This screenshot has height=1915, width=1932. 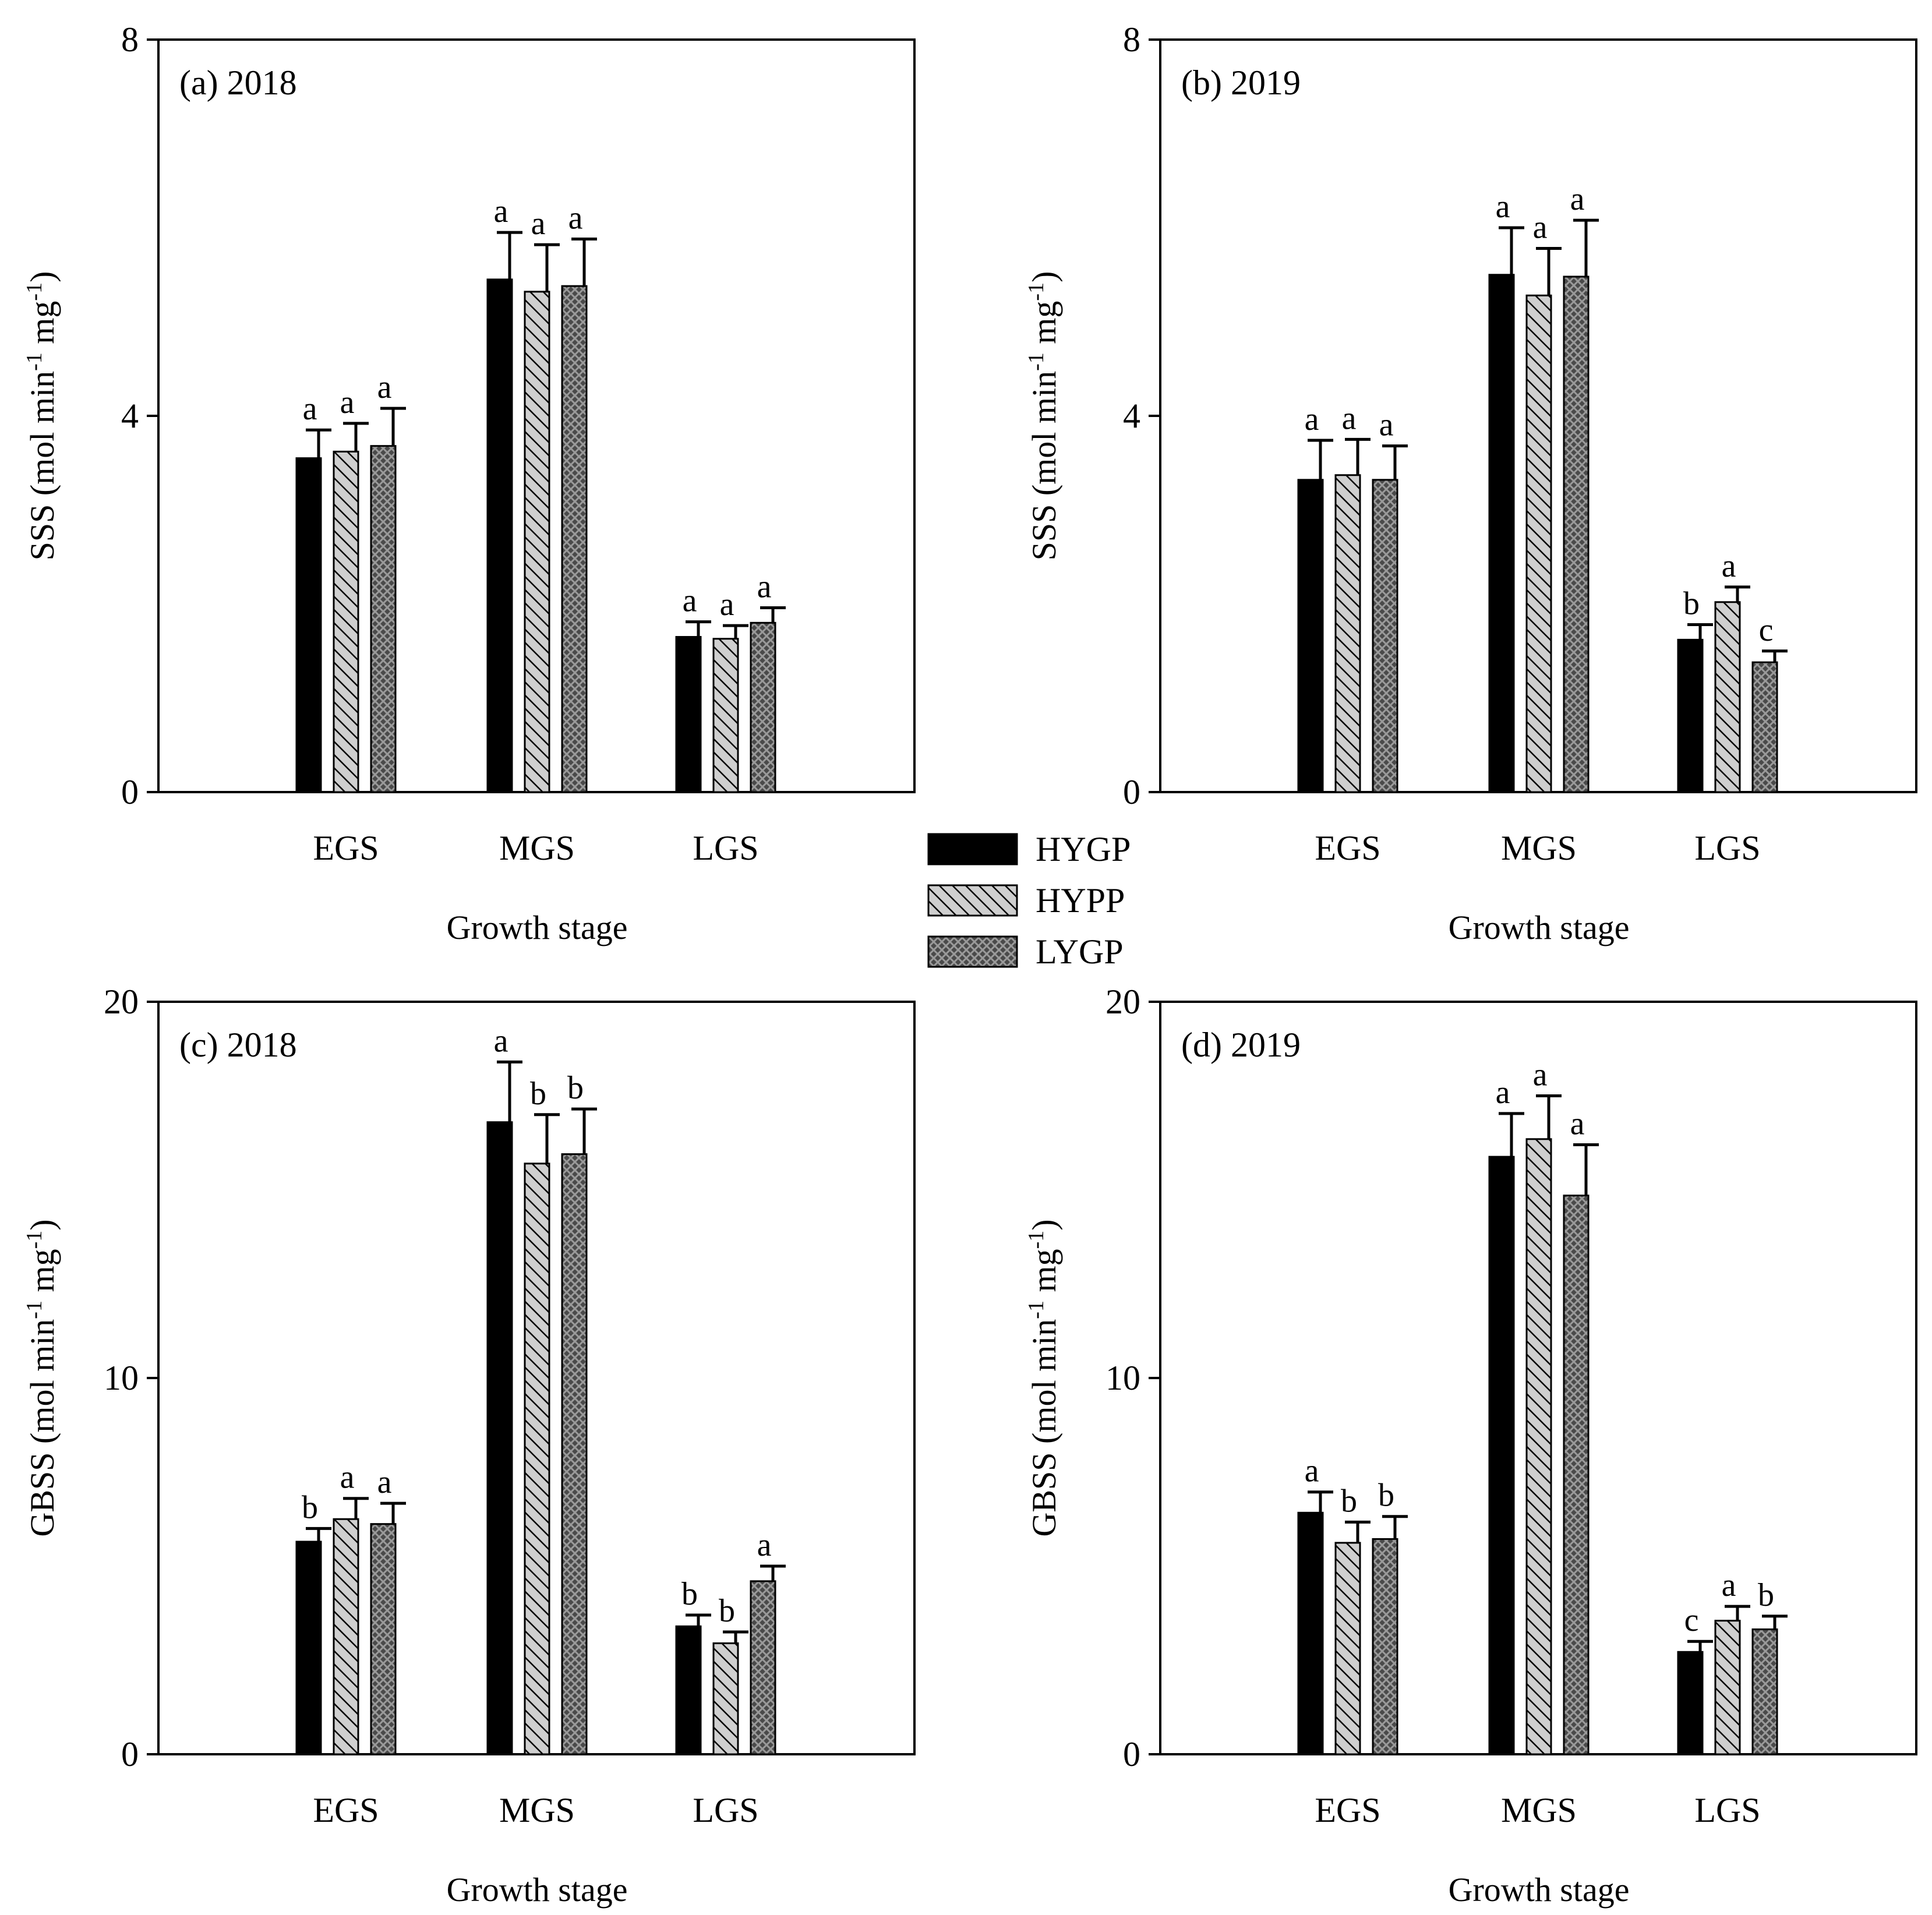 I want to click on panel-title: (a) 2018, so click(x=238, y=82).